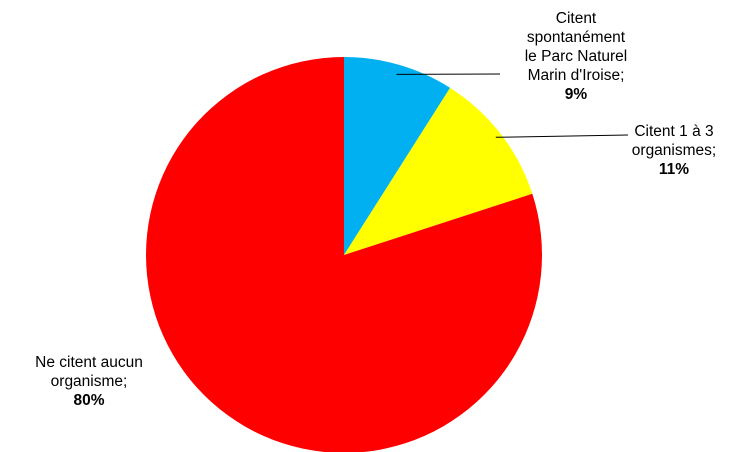 The width and height of the screenshot is (749, 452). I want to click on slice-percent-label: 11%, so click(674, 169).